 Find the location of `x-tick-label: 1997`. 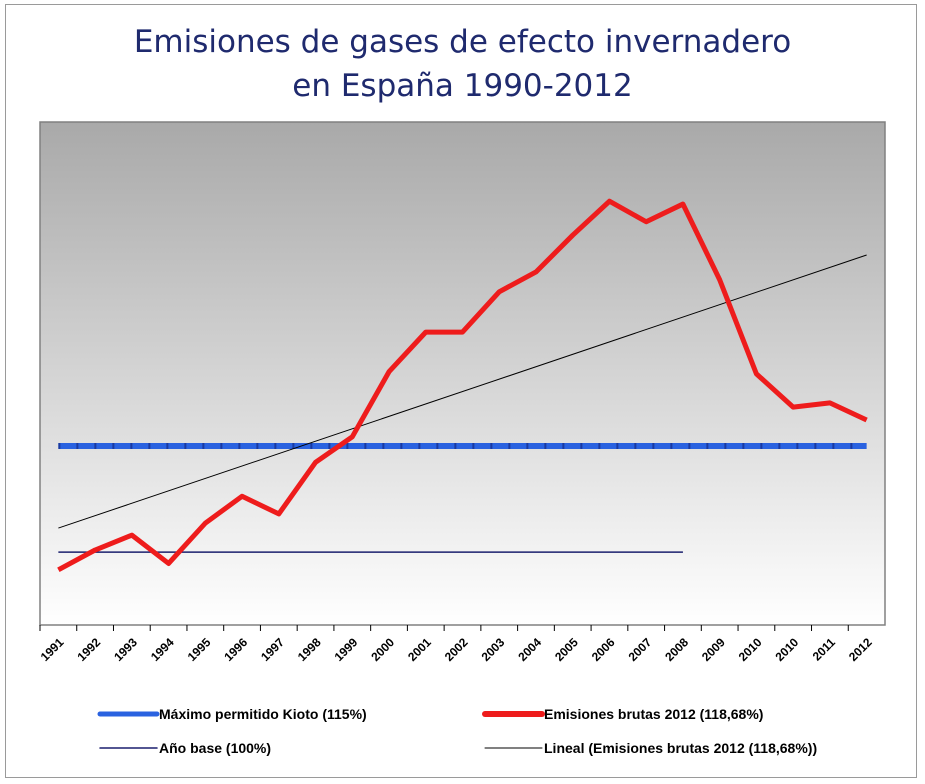

x-tick-label: 1997 is located at coordinates (272, 649).